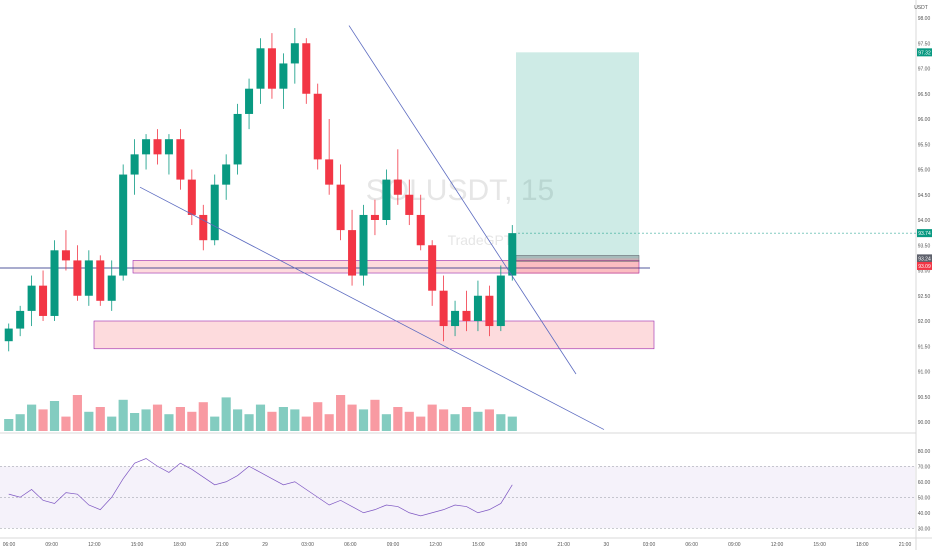  I want to click on price-tick-label: 91.50, so click(924, 347).